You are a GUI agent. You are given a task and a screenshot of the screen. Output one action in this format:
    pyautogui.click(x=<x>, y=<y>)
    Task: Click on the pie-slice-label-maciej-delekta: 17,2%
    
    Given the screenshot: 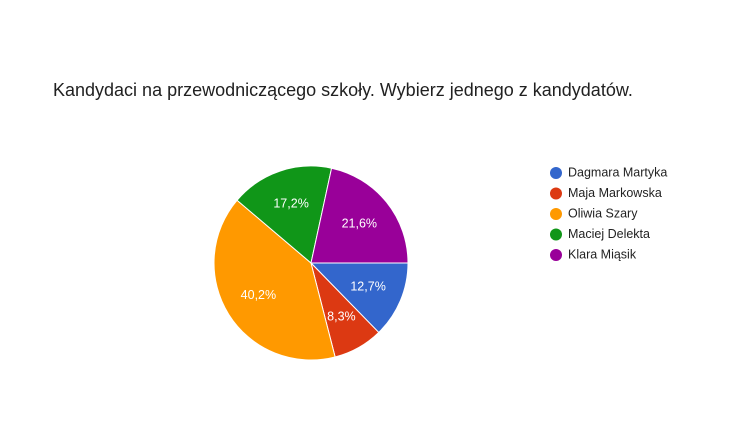 What is the action you would take?
    pyautogui.click(x=290, y=204)
    